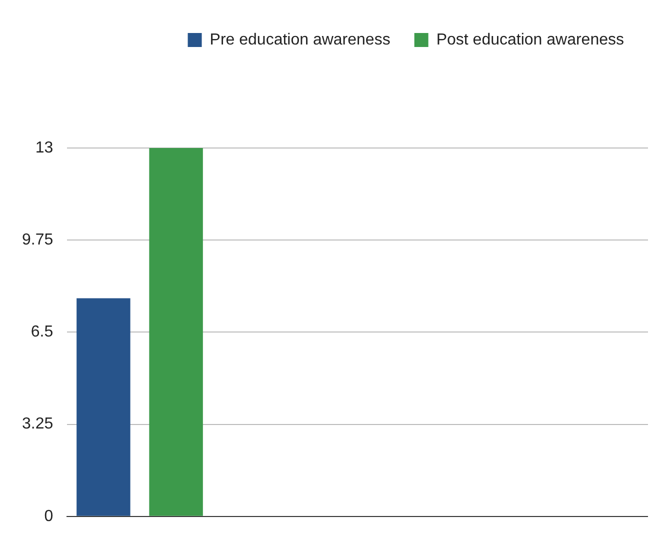 The height and width of the screenshot is (548, 656). What do you see at coordinates (300, 39) in the screenshot?
I see `legend-label: Pre education awareness` at bounding box center [300, 39].